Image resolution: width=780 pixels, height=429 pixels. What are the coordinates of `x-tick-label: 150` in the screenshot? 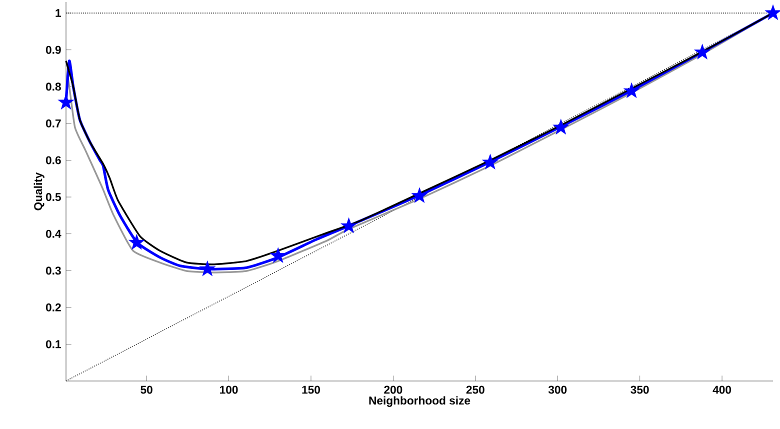 It's located at (311, 390).